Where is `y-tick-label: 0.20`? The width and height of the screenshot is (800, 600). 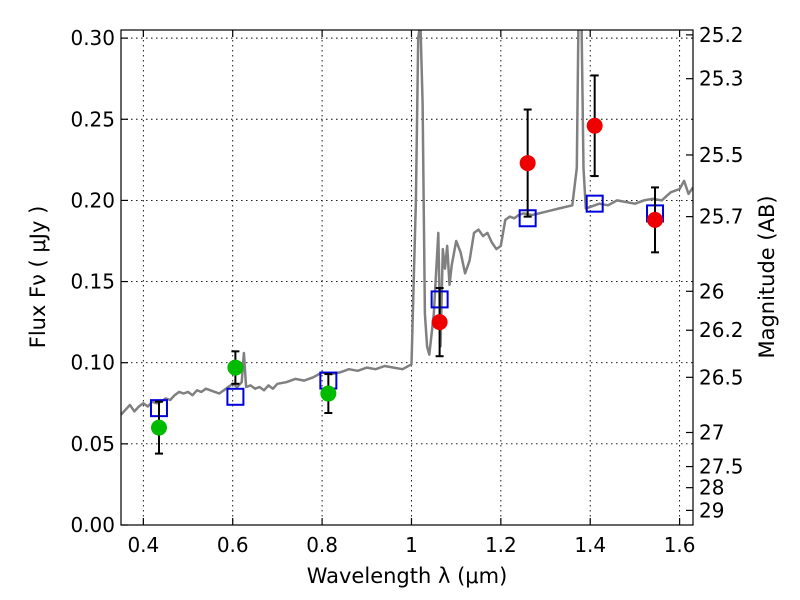 y-tick-label: 0.20 is located at coordinates (92, 200).